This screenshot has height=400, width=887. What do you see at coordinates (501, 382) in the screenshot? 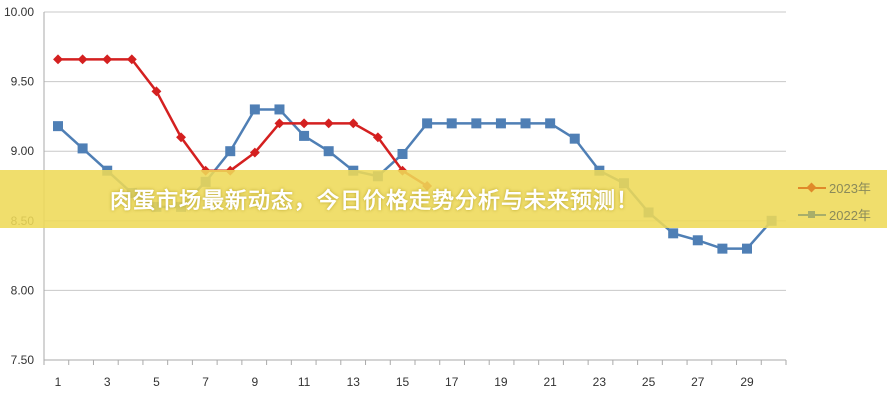
I see `x-tick-label: 19` at bounding box center [501, 382].